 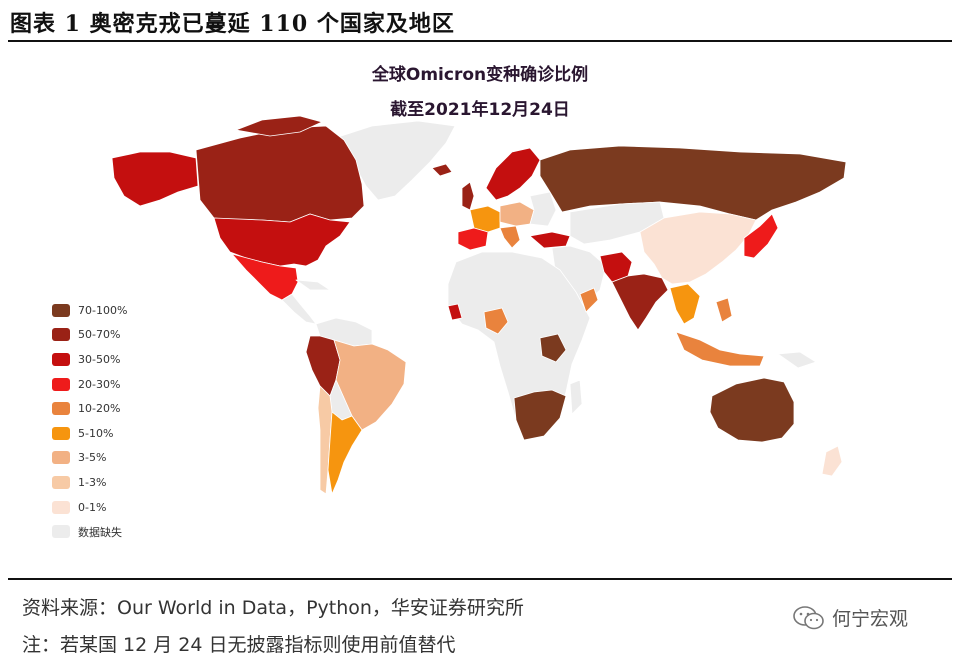 I want to click on watermark-text: 何宁宏观, so click(x=870, y=619).